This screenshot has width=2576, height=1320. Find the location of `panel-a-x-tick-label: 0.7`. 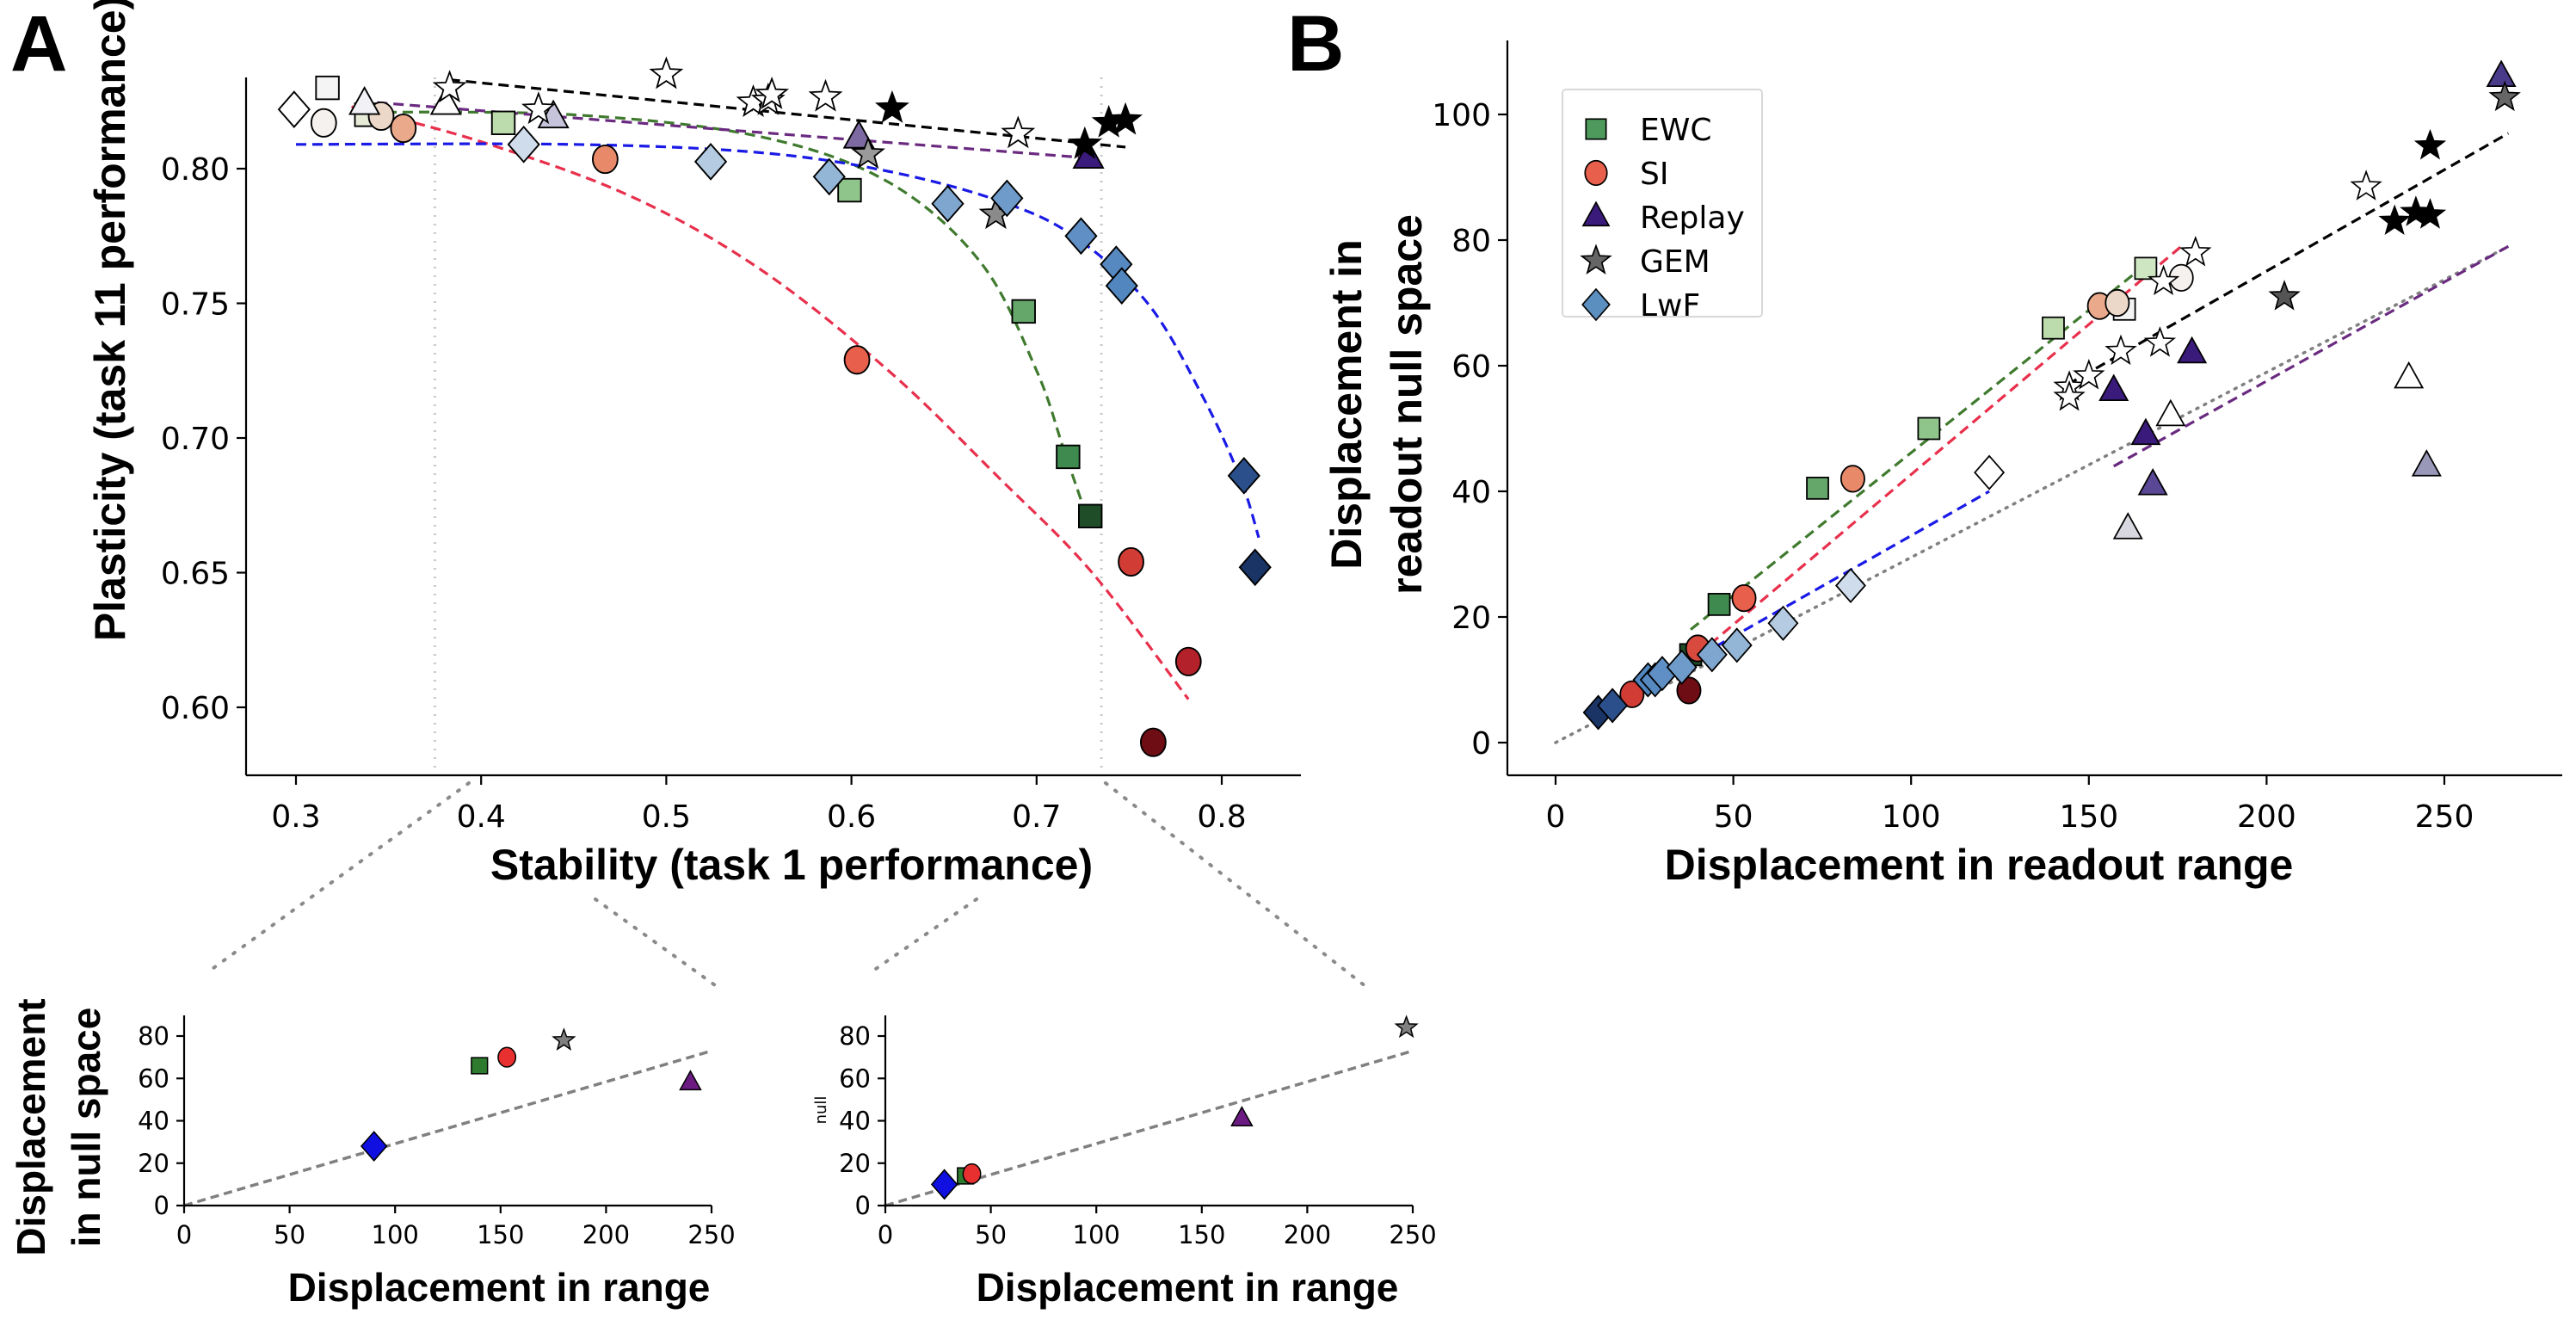

panel-a-x-tick-label: 0.7 is located at coordinates (1037, 817).